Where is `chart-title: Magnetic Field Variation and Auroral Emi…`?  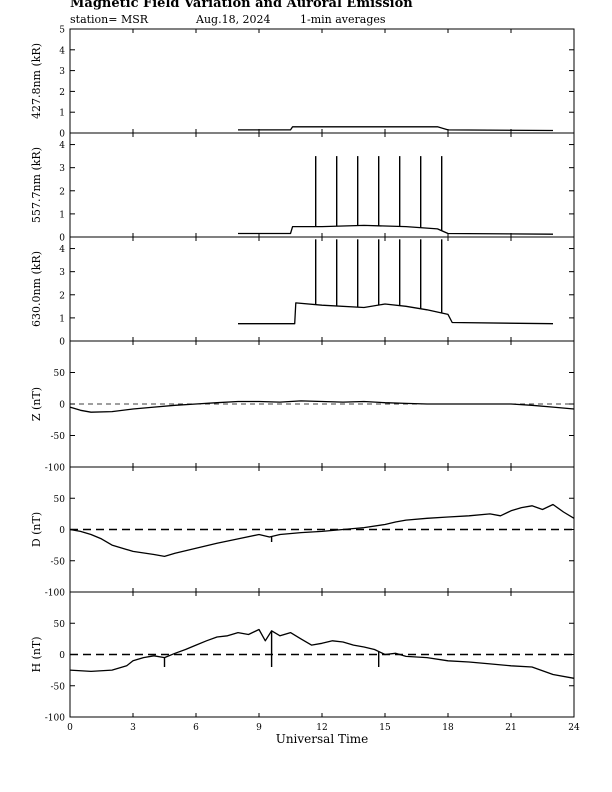 chart-title: Magnetic Field Variation and Auroral Emi… is located at coordinates (241, 5).